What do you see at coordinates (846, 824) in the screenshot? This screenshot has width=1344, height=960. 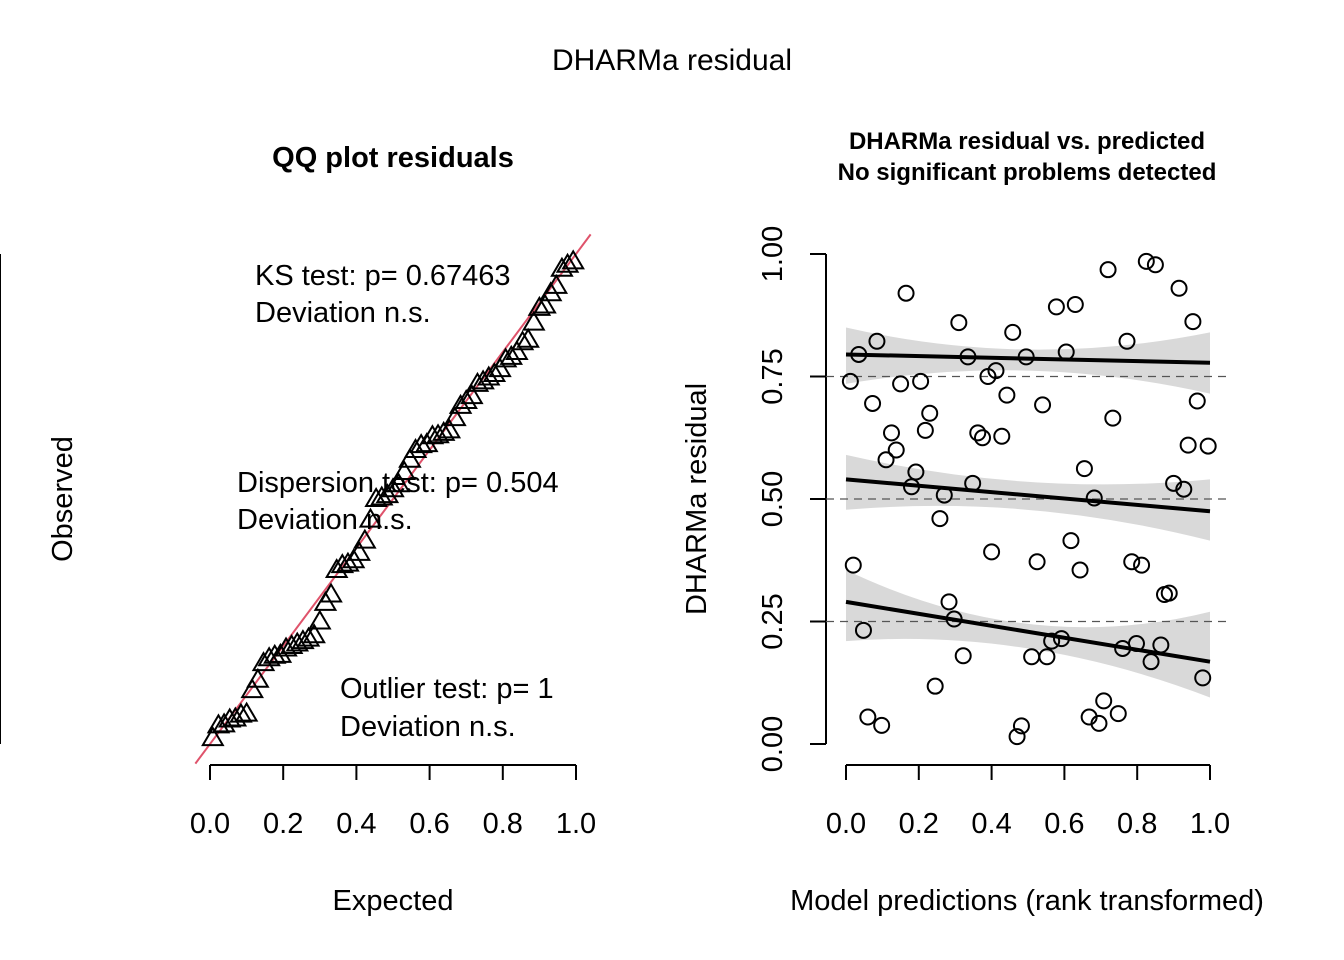 I see `residual-x-tick-label: 0.0` at bounding box center [846, 824].